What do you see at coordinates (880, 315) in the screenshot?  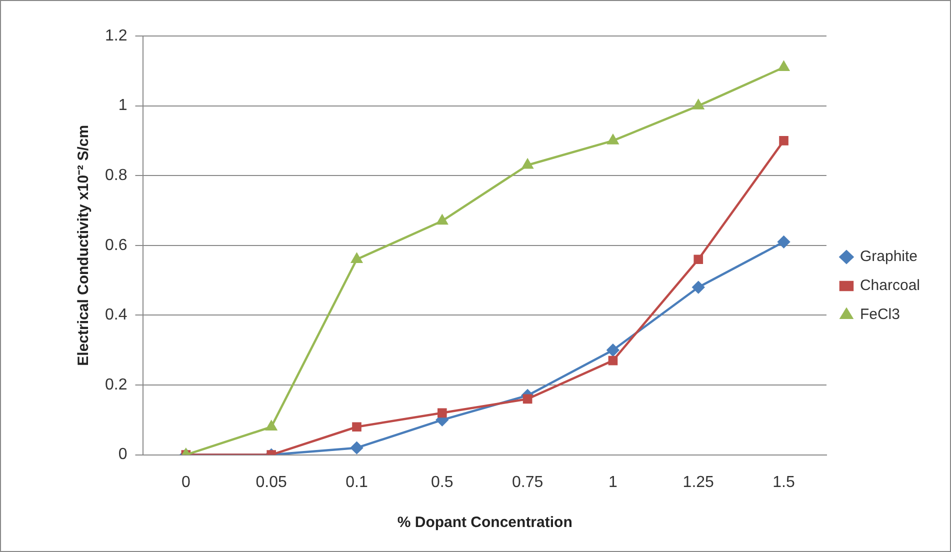 I see `legend-label: FeCl3` at bounding box center [880, 315].